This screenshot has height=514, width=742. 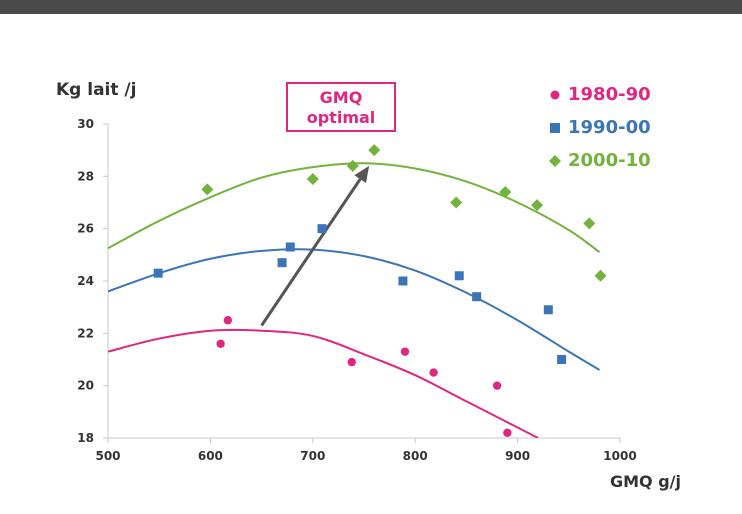 What do you see at coordinates (517, 456) in the screenshot?
I see `x-tick-label: 900` at bounding box center [517, 456].